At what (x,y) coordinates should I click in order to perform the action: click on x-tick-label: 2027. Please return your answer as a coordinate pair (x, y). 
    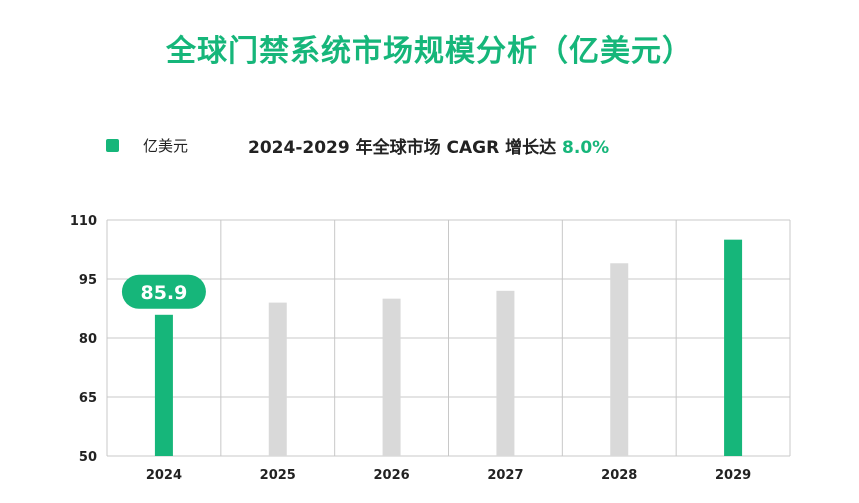
    Looking at the image, I should click on (505, 475).